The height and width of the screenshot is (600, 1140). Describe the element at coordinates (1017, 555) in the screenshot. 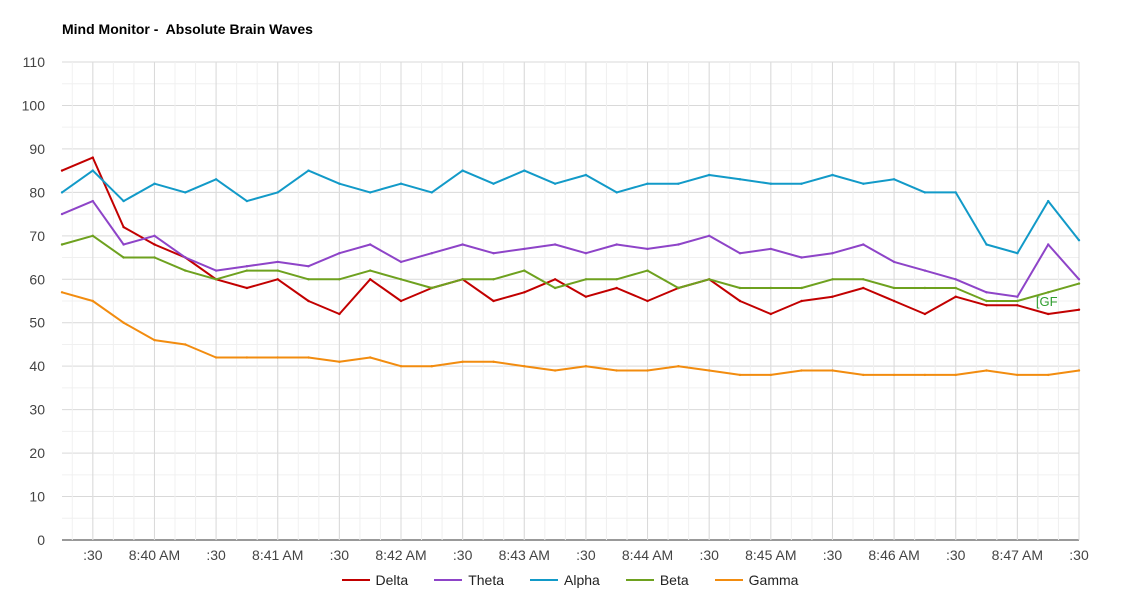

I see `x-tick-label: 8:47 AM` at that location.